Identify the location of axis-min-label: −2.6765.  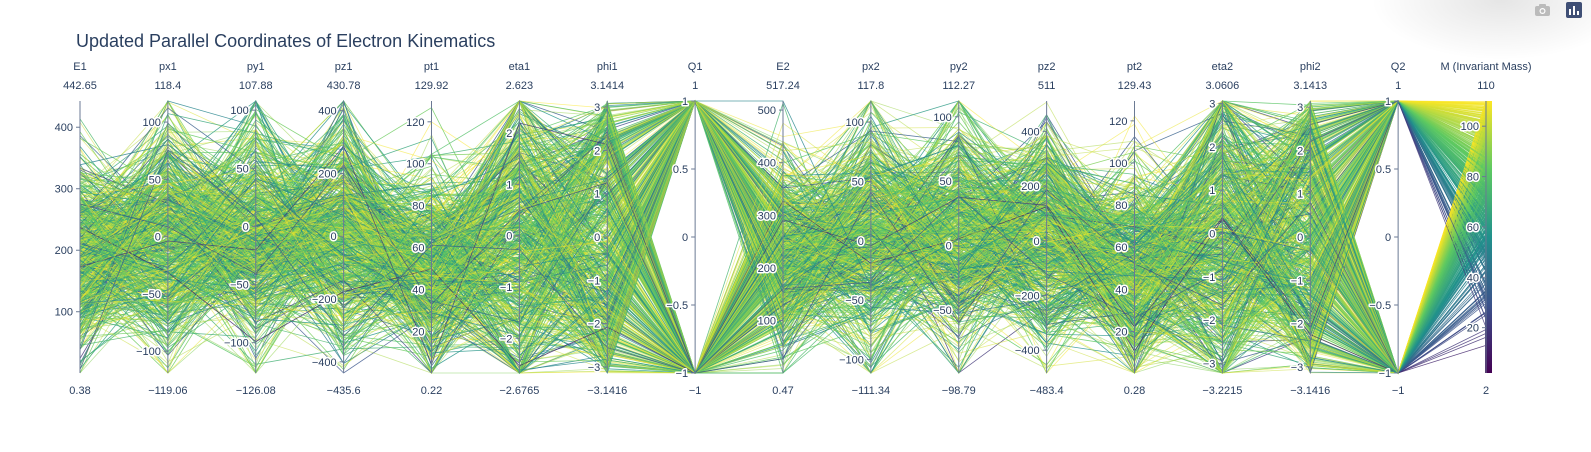
(519, 391).